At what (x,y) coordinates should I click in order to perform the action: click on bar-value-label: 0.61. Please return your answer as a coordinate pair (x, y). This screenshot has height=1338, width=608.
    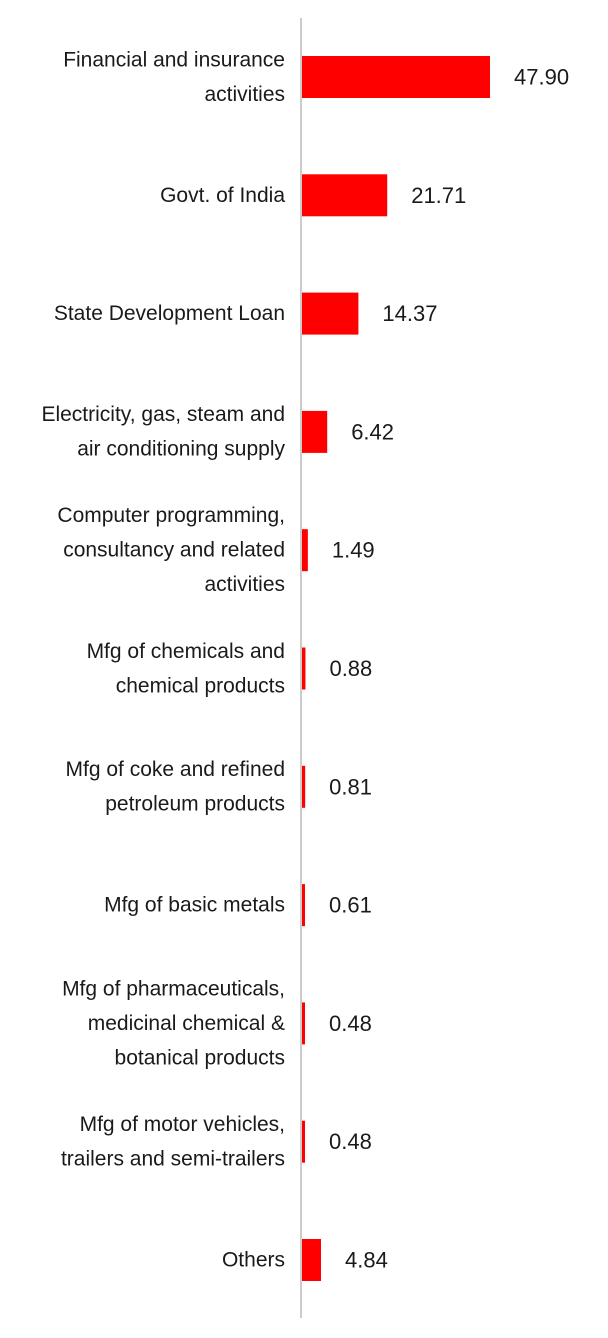
    Looking at the image, I should click on (350, 905).